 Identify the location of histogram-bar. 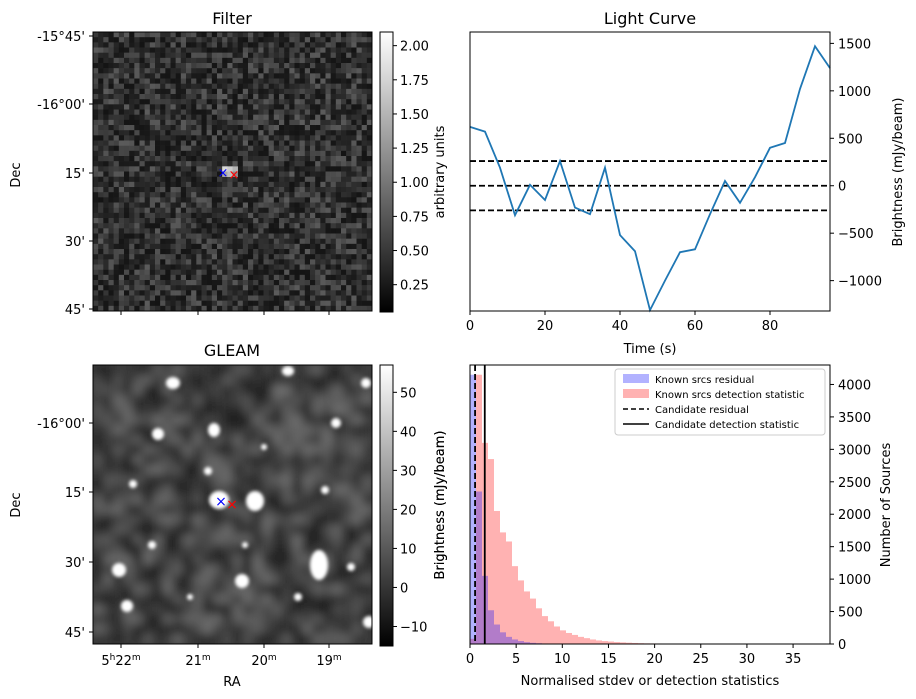
(503, 588).